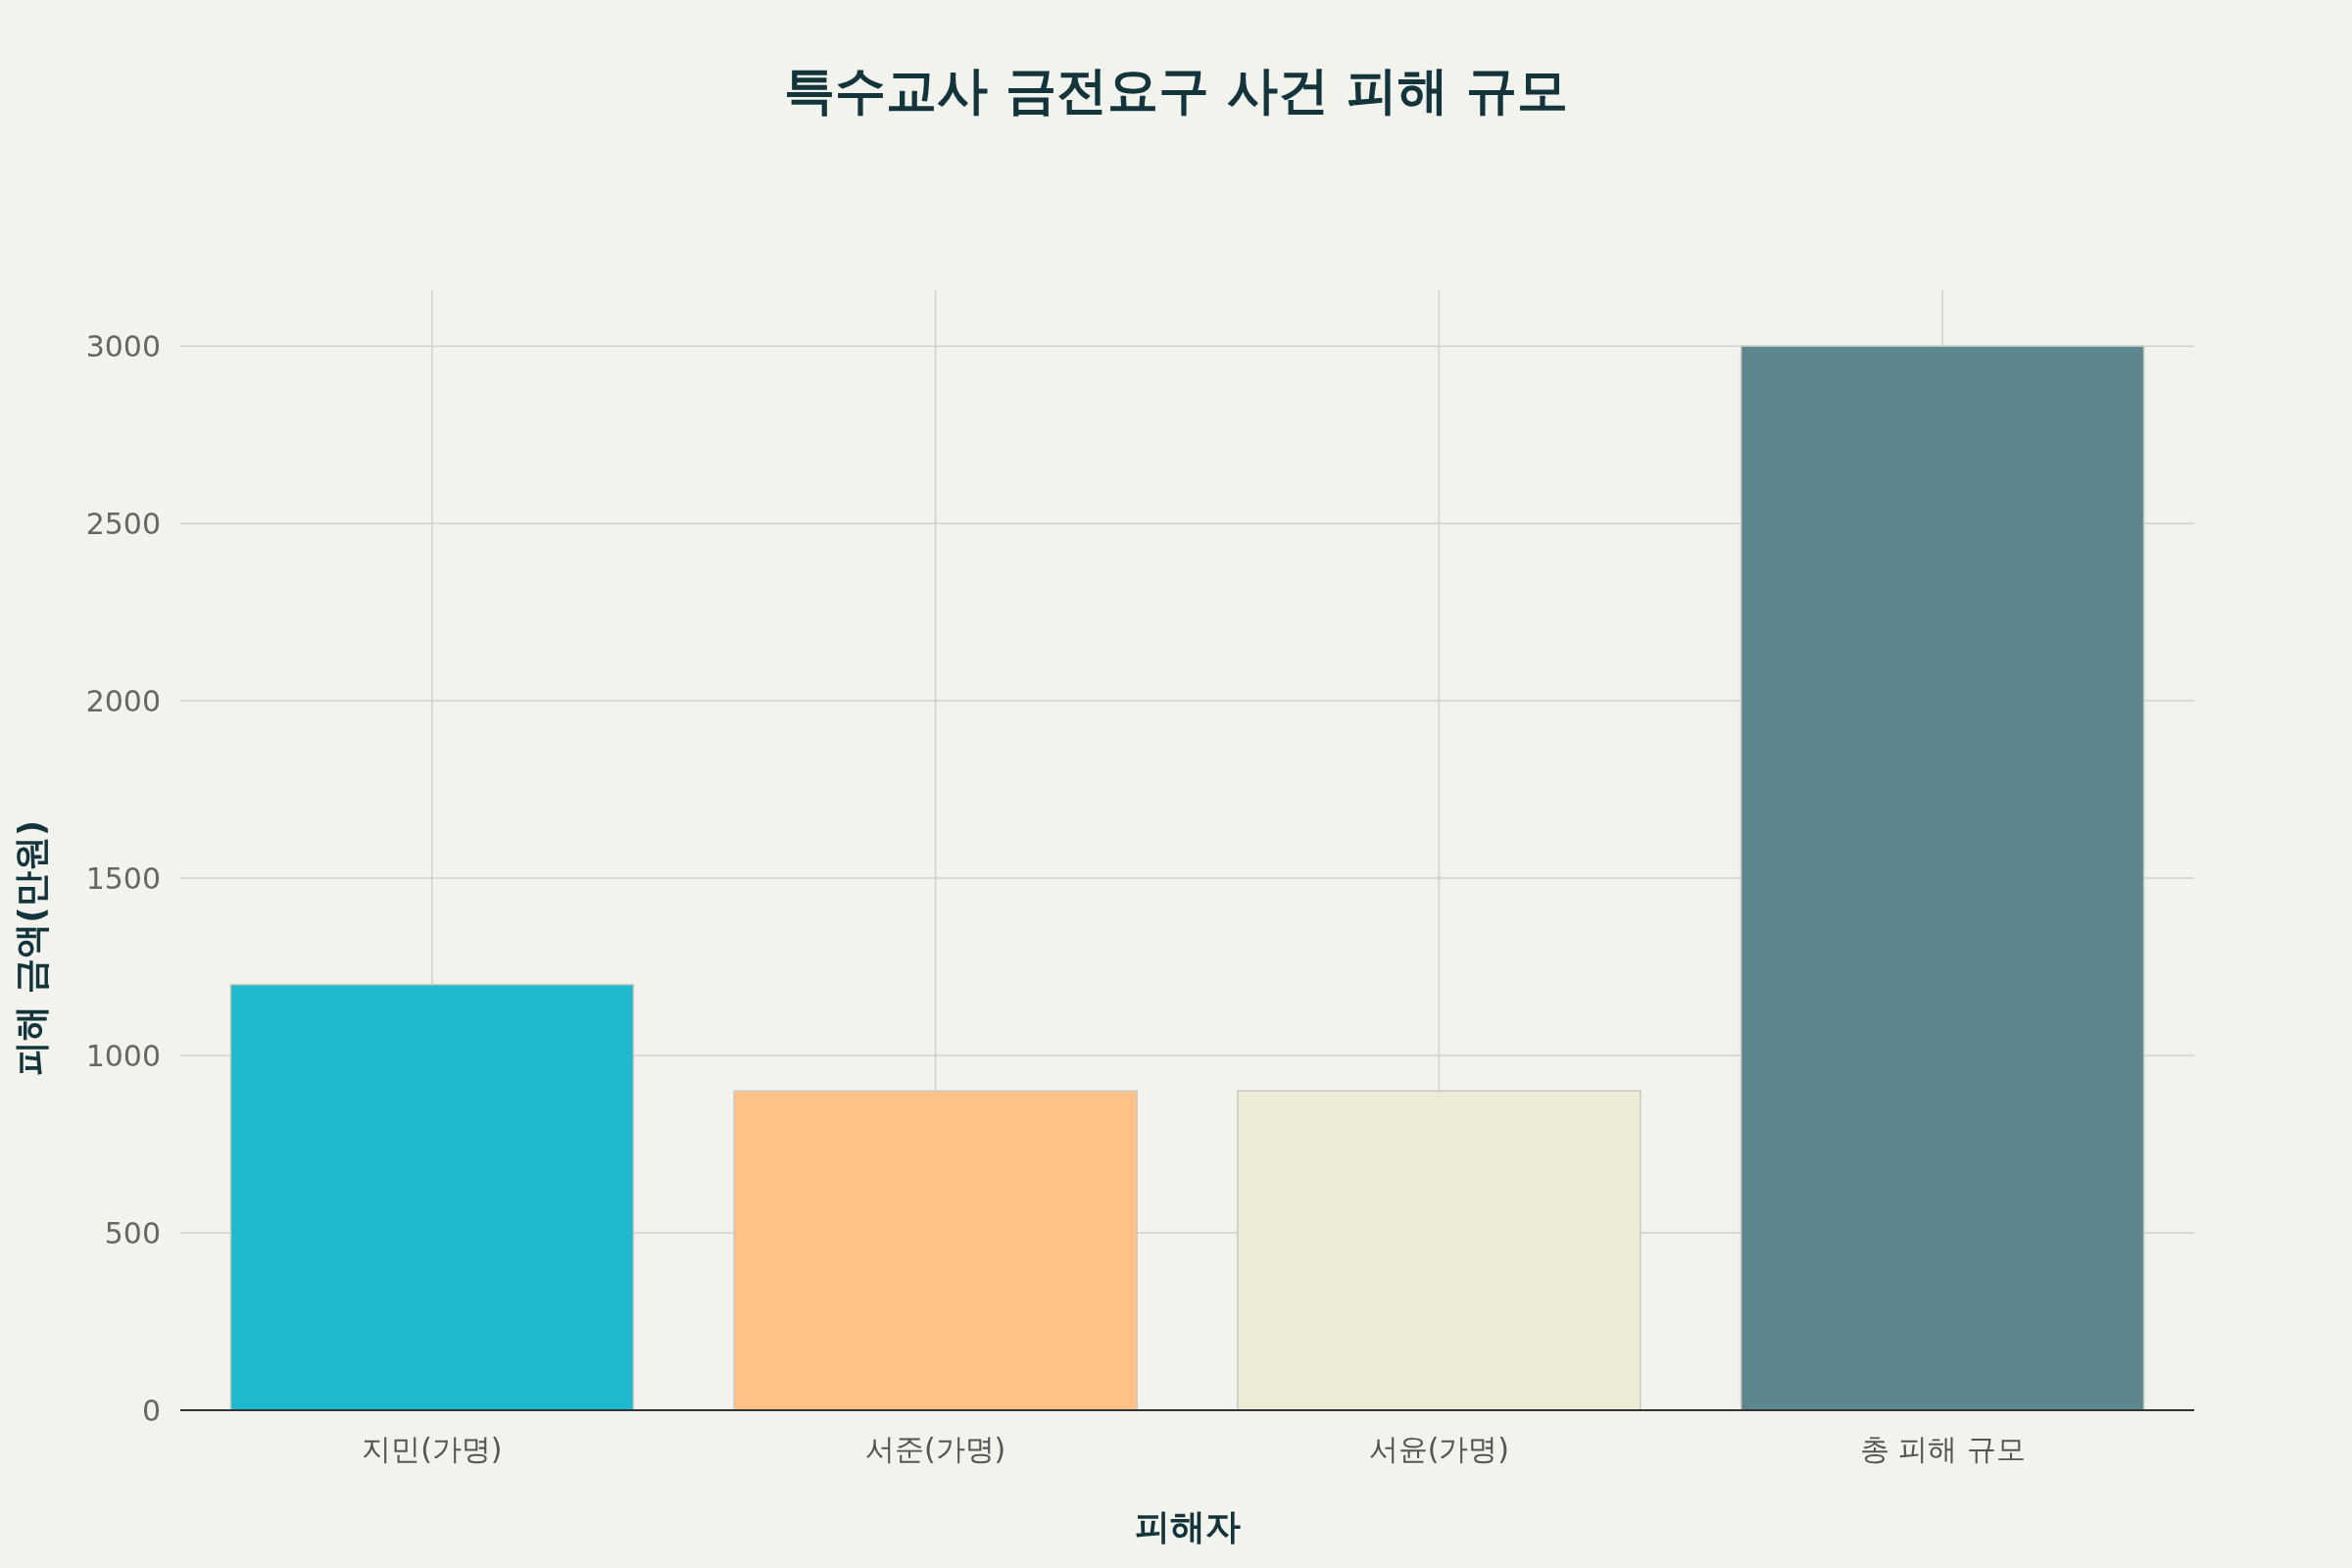 Image resolution: width=2352 pixels, height=1568 pixels. What do you see at coordinates (123, 878) in the screenshot?
I see `y-tick-label: 1500` at bounding box center [123, 878].